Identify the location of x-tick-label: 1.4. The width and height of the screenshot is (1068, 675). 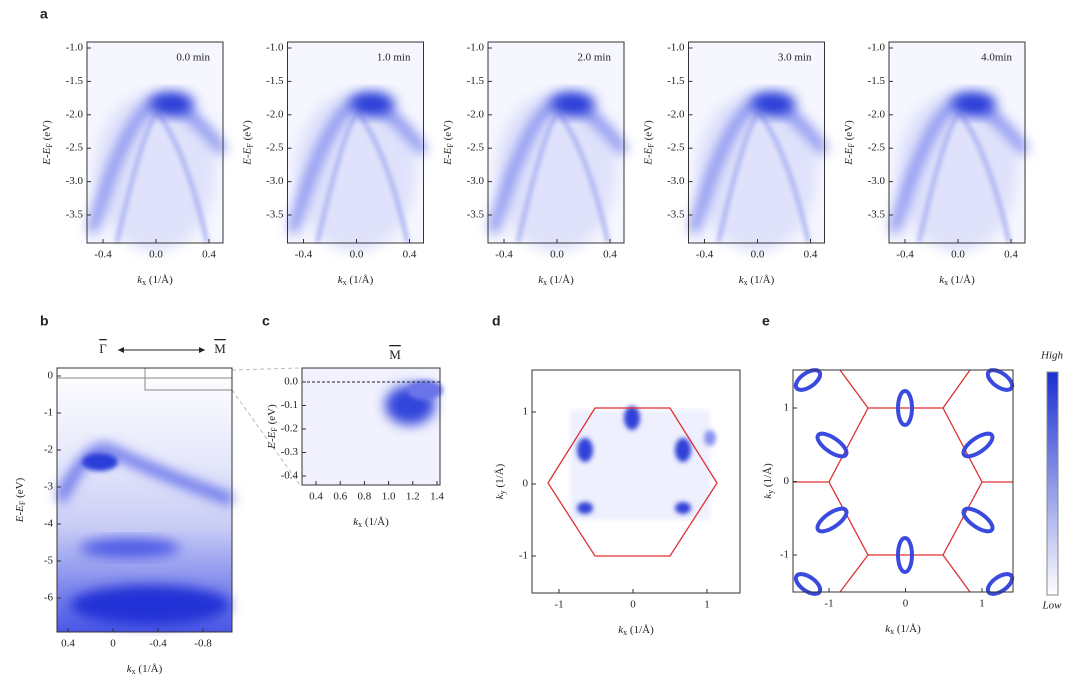
(437, 497).